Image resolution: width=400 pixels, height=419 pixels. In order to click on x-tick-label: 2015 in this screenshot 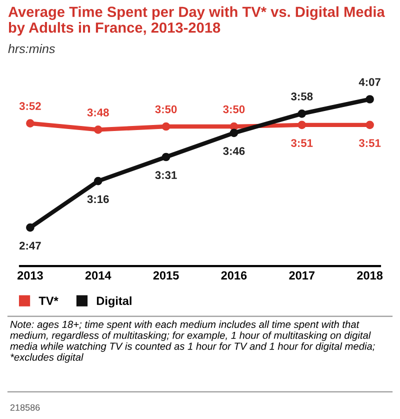, I will do `click(166, 275)`.